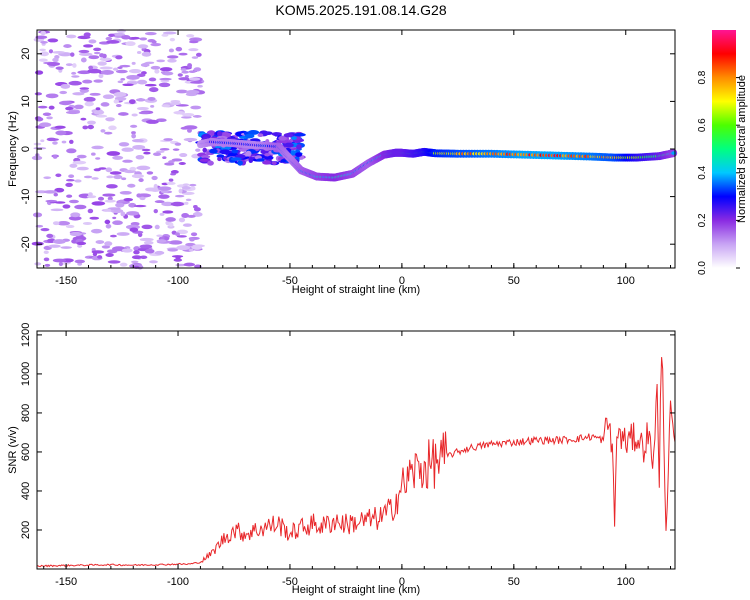  What do you see at coordinates (13, 149) in the screenshot?
I see `spectrogram-y-label: Frequency (Hz)` at bounding box center [13, 149].